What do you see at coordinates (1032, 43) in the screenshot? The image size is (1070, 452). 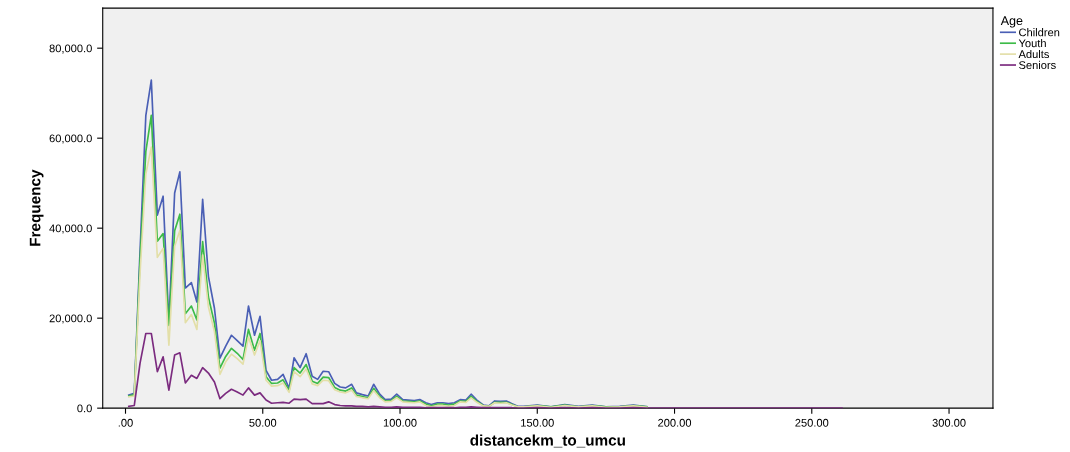 I see `legend-label: Youth` at bounding box center [1032, 43].